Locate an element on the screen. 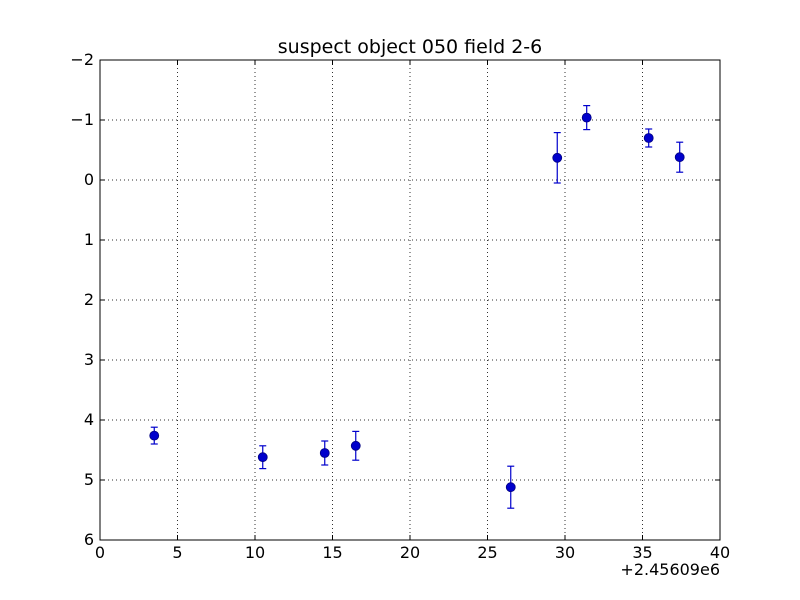 This screenshot has width=800, height=600. y-tick-label: 2 is located at coordinates (89, 299).